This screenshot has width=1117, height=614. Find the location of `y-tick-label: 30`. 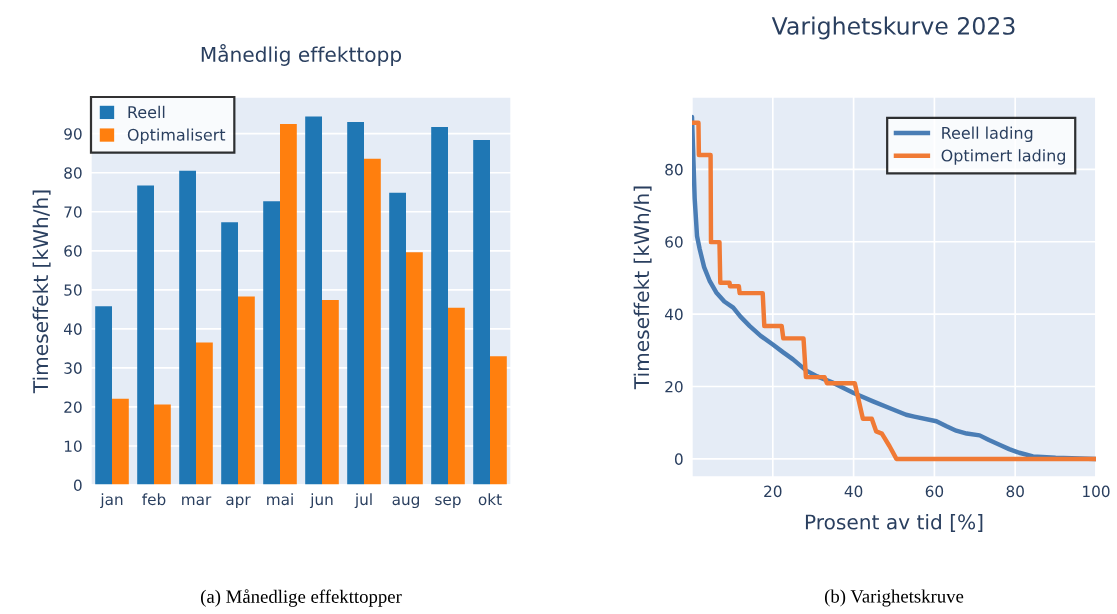

y-tick-label: 30 is located at coordinates (73, 368).